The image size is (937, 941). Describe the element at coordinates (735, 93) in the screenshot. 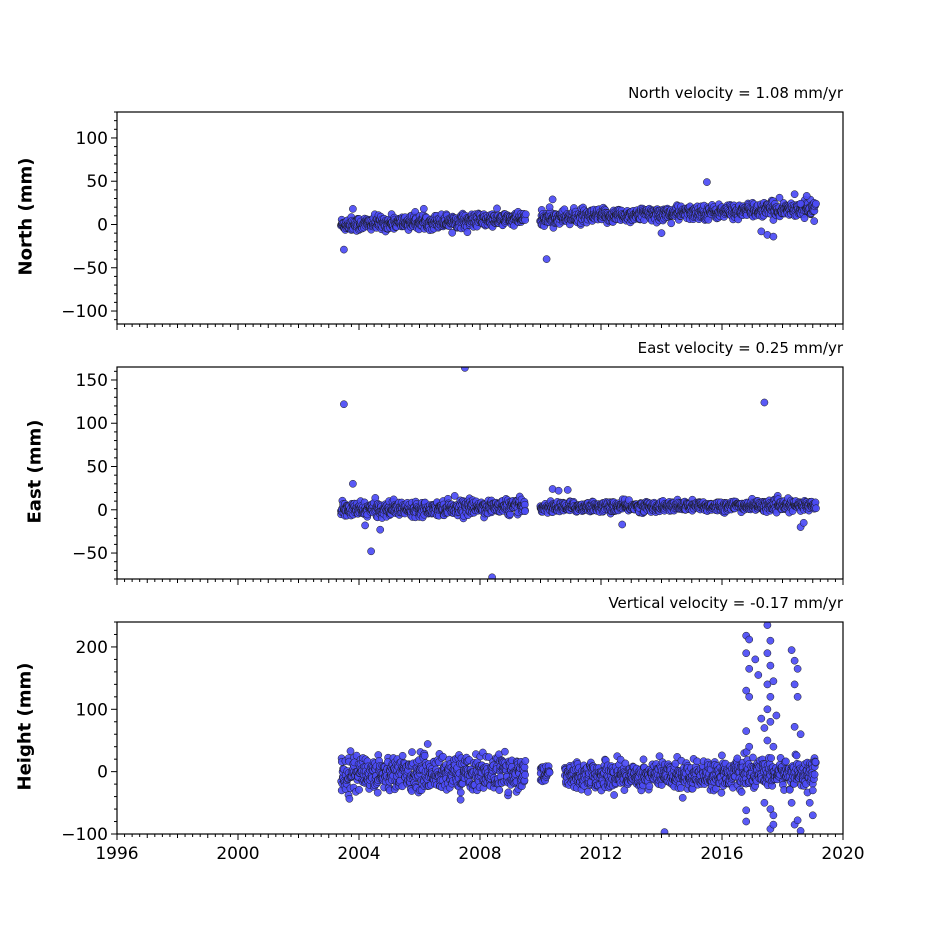

I see `north-velocity-title: North velocity = 1.08 mm/yr` at that location.